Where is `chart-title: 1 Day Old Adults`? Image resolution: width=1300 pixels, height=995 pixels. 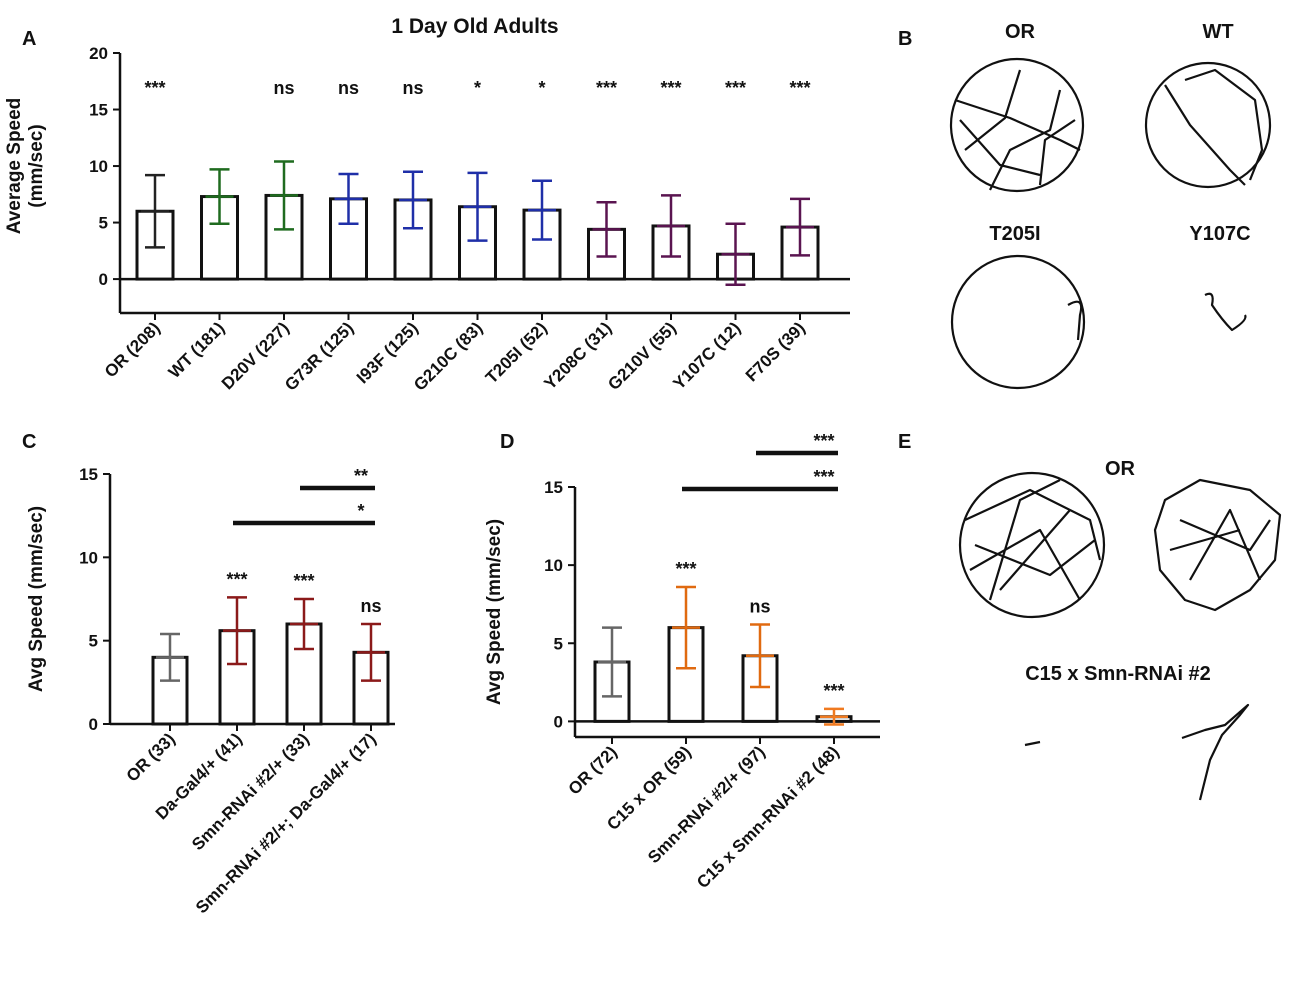 chart-title: 1 Day Old Adults is located at coordinates (474, 26).